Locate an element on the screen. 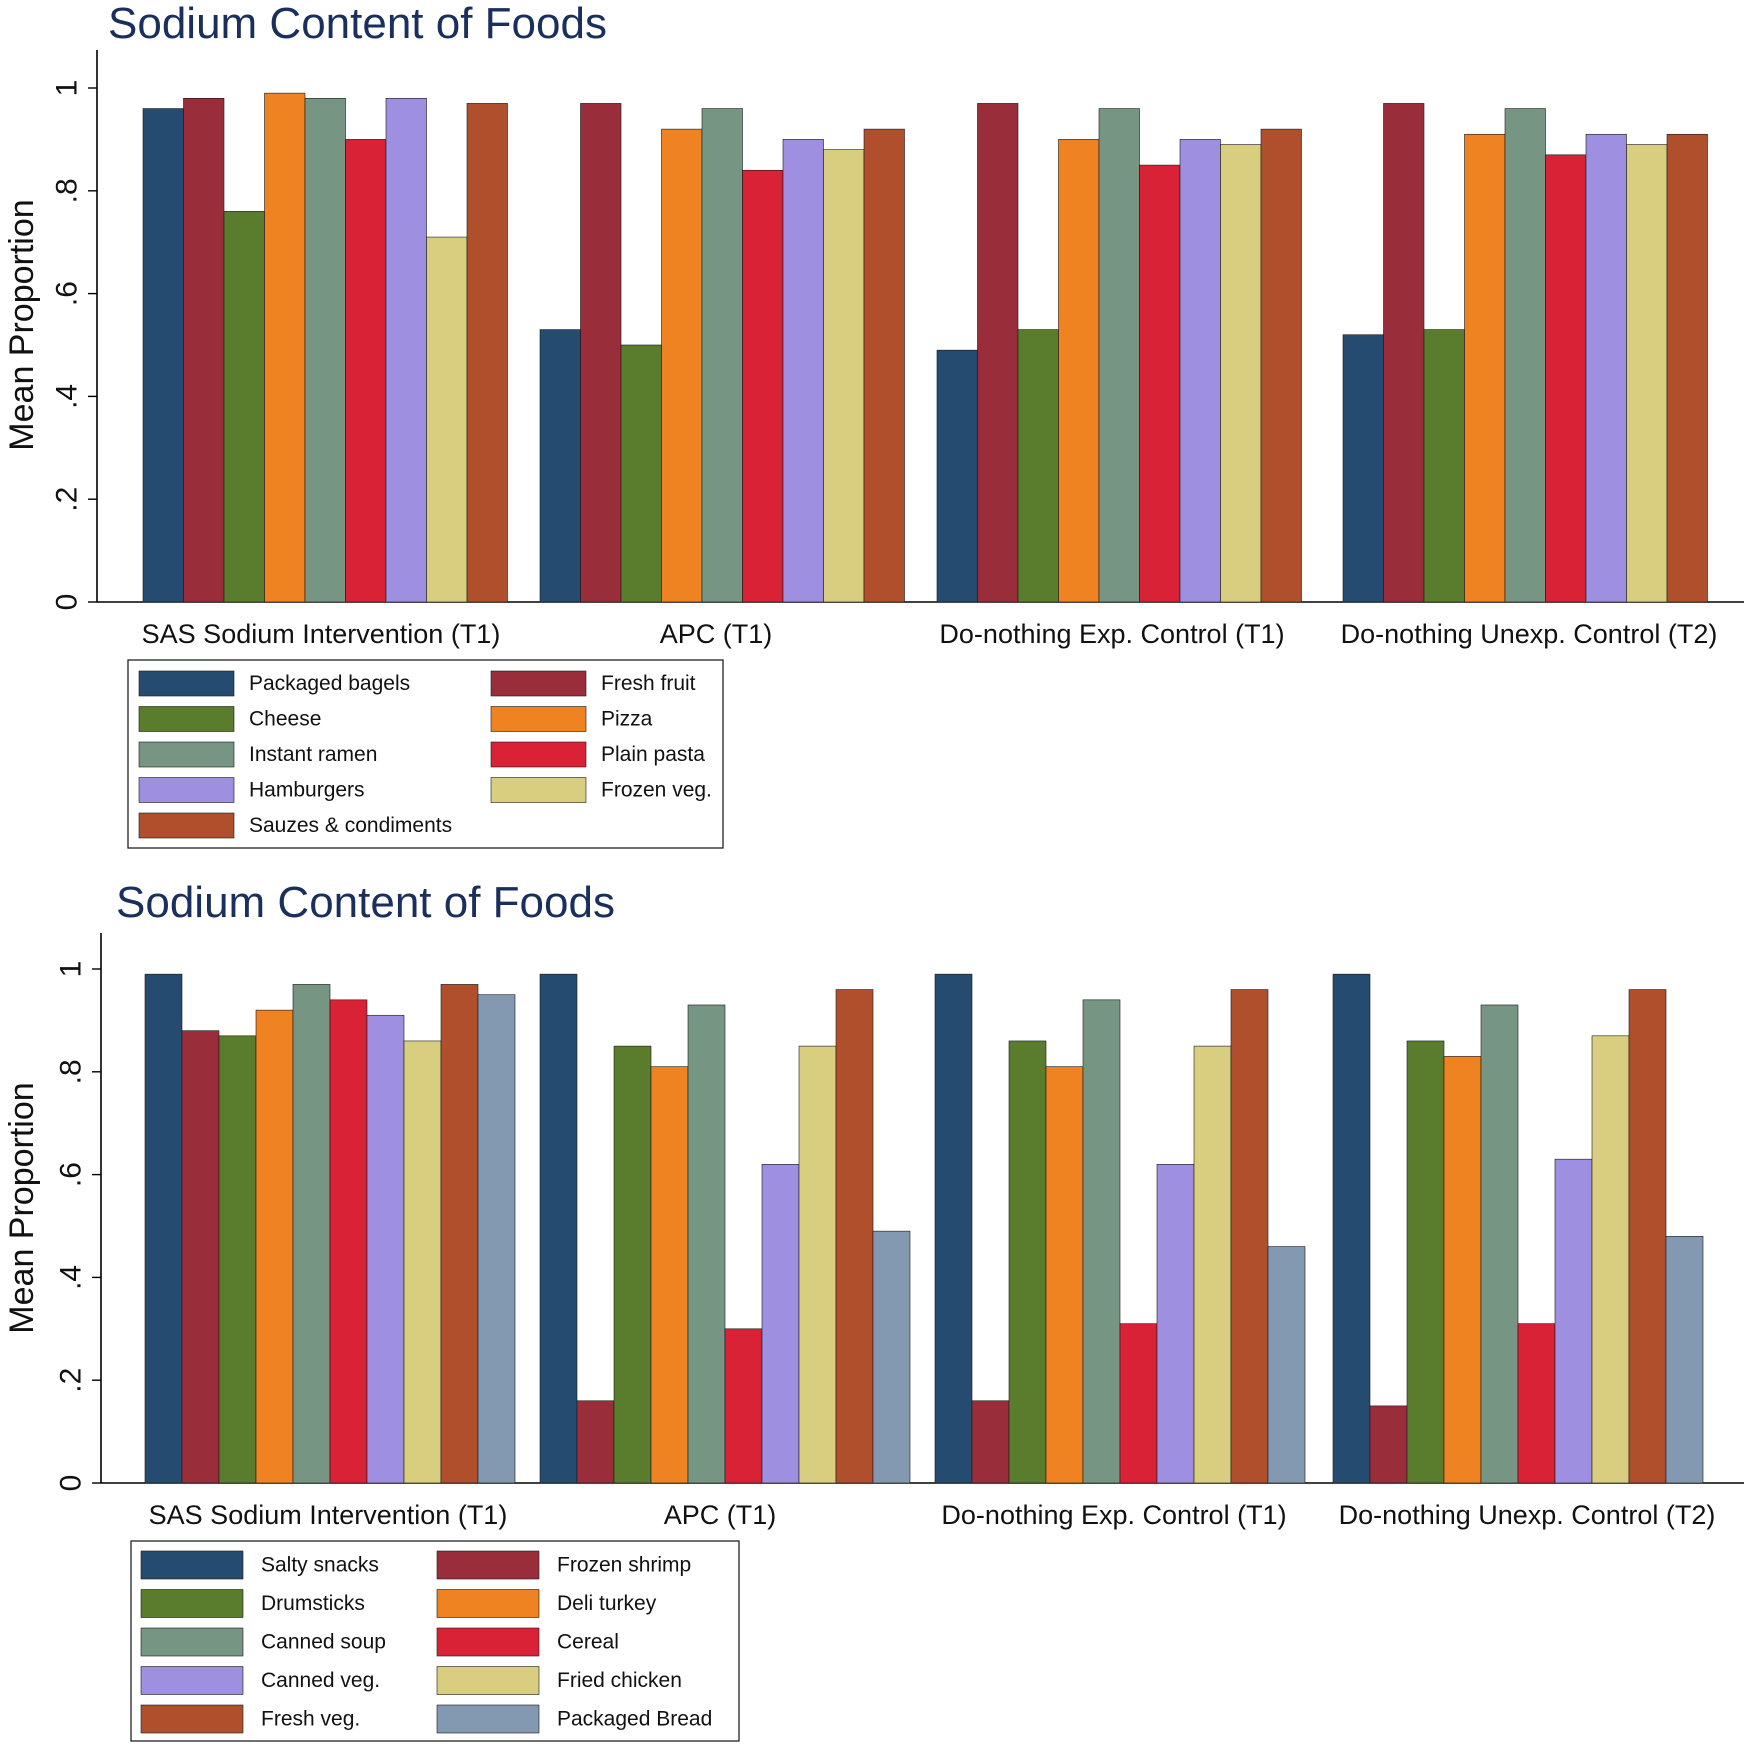 The height and width of the screenshot is (1748, 1750). legend-label: Fresh veg. is located at coordinates (310, 1719).